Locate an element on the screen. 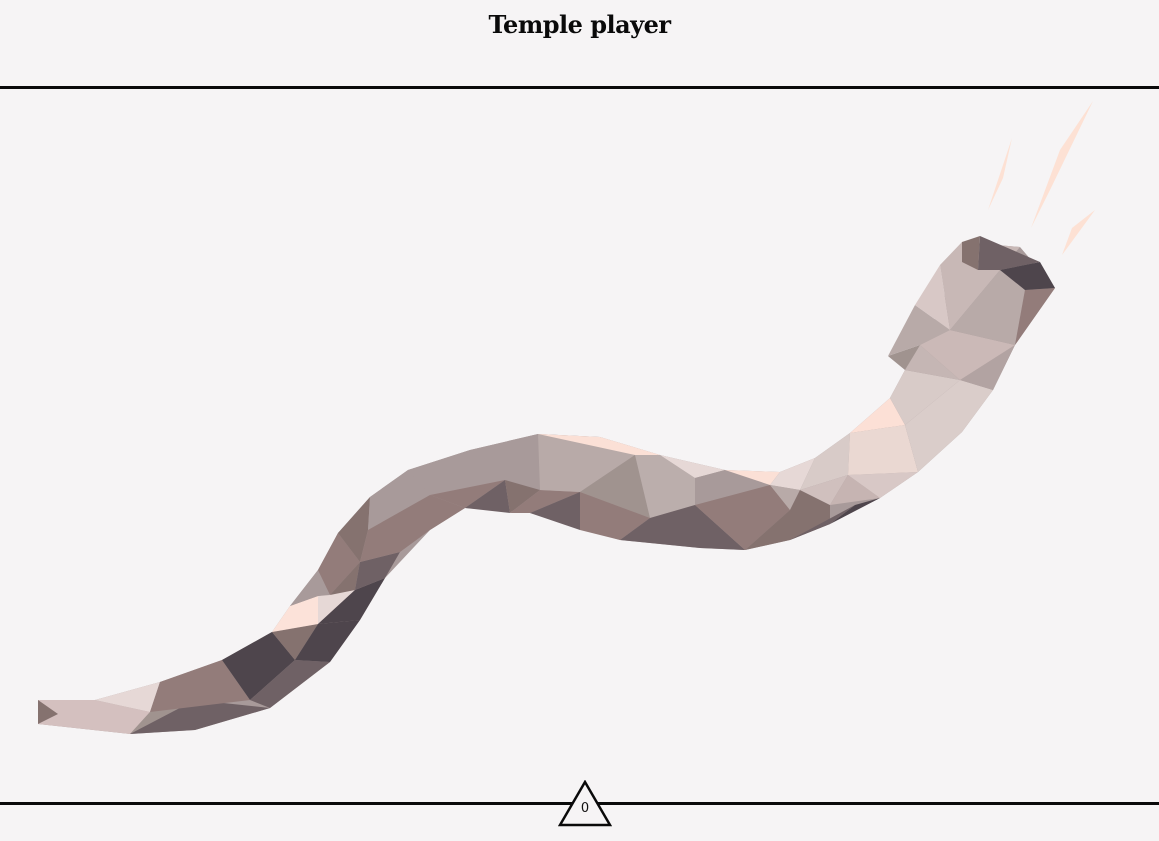  page-title: Temple player is located at coordinates (579, 24).